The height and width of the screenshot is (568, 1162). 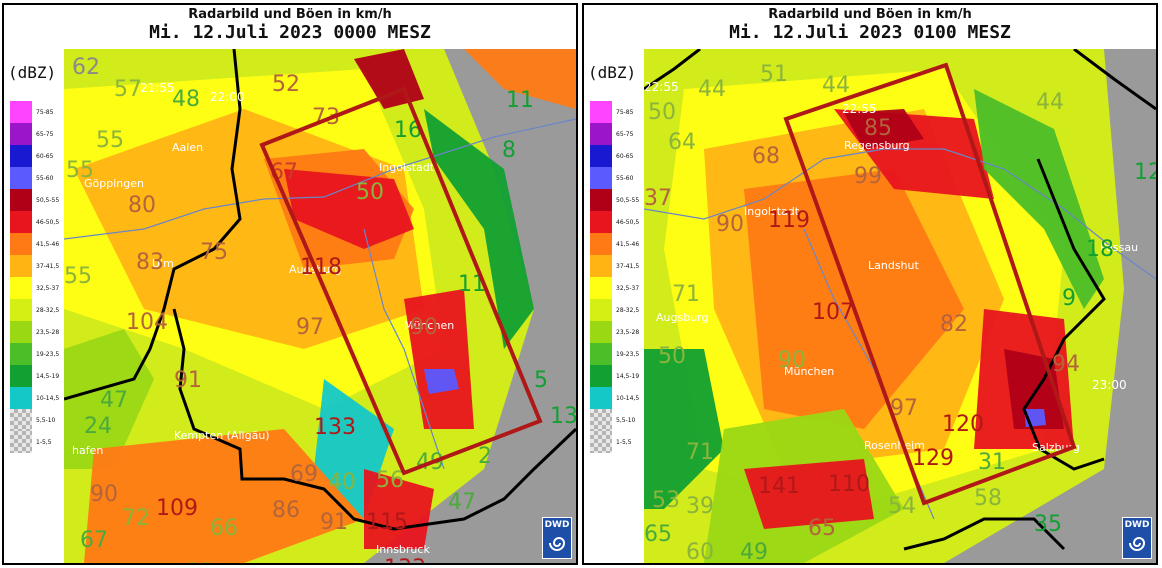 What do you see at coordinates (227, 97) in the screenshot?
I see `time-label: 22:00` at bounding box center [227, 97].